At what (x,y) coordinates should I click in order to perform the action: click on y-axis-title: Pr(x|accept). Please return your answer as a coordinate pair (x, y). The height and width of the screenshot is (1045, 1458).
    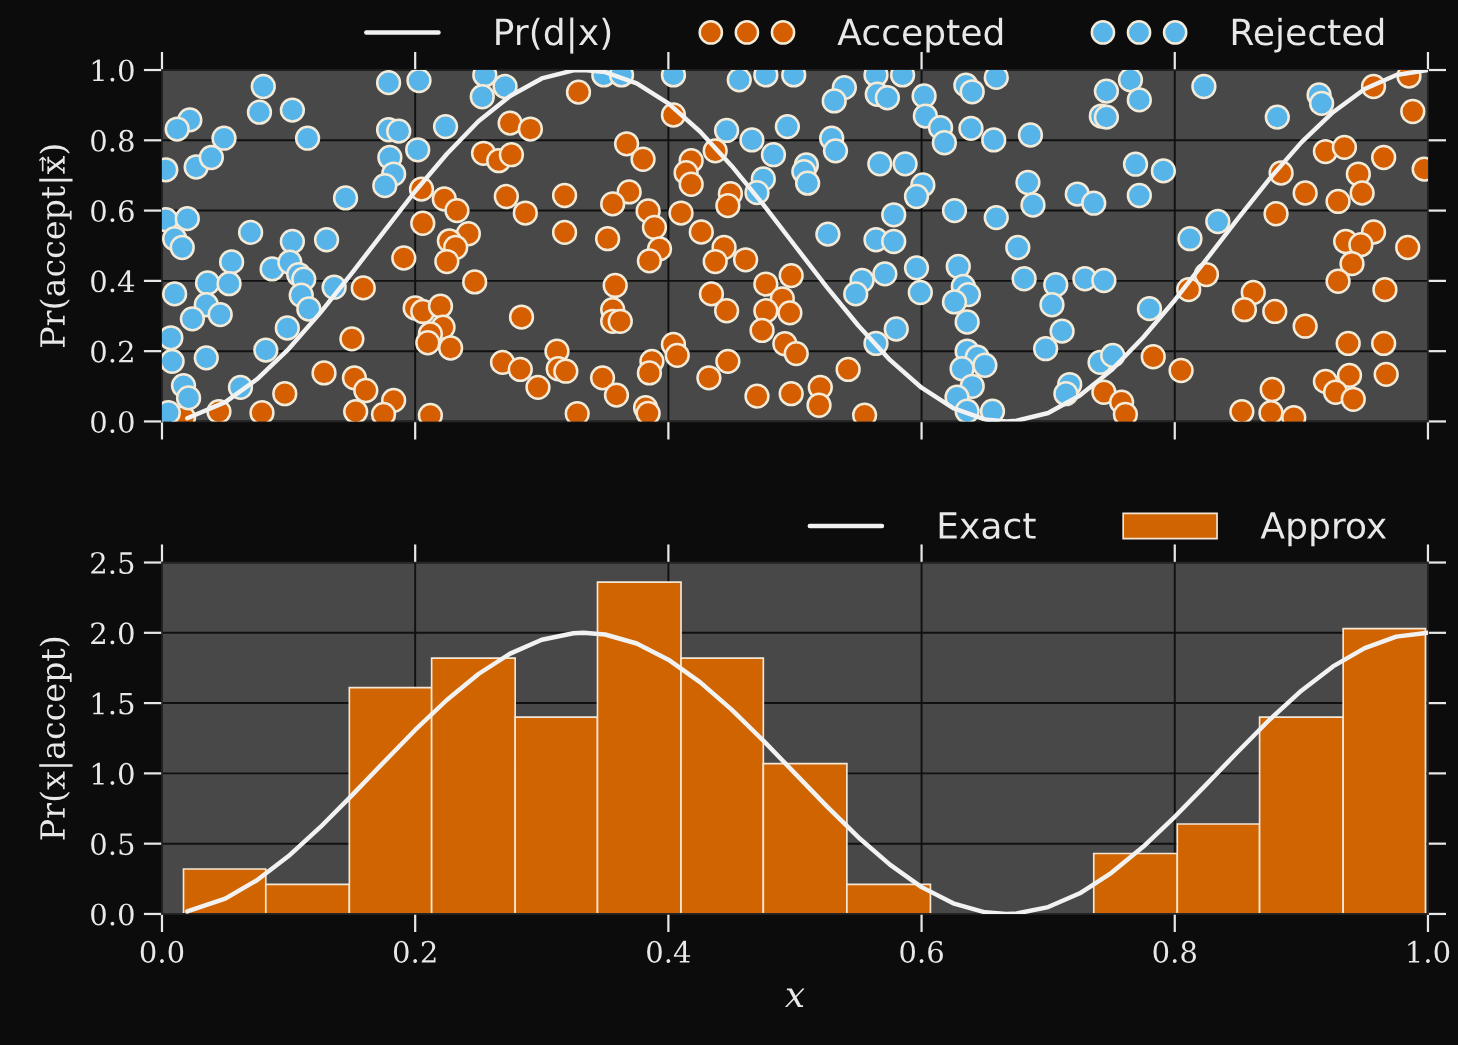
    Looking at the image, I should click on (56, 738).